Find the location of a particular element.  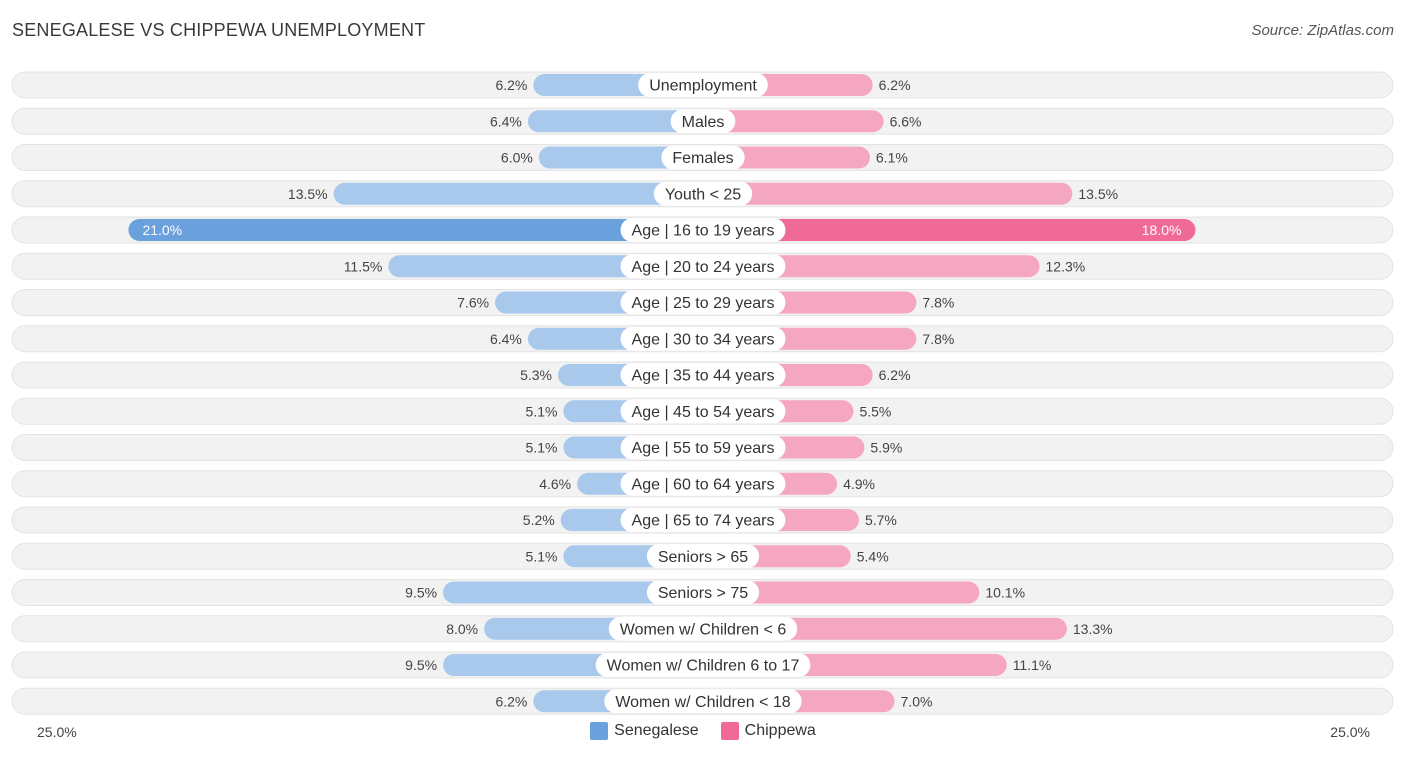

chart-title: SENEGALESE VS CHIPPEWA UNEMPLOYMENT is located at coordinates (219, 30).